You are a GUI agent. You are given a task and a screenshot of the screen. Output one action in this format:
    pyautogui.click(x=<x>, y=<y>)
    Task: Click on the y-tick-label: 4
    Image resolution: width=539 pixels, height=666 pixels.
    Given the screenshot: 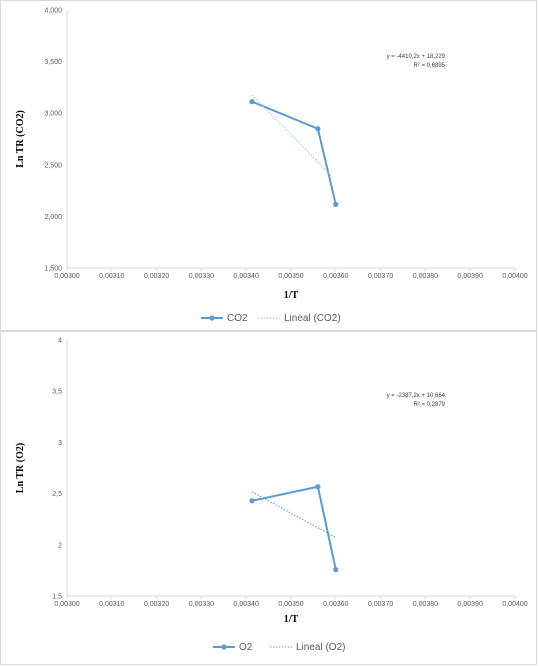 What is the action you would take?
    pyautogui.click(x=60, y=341)
    